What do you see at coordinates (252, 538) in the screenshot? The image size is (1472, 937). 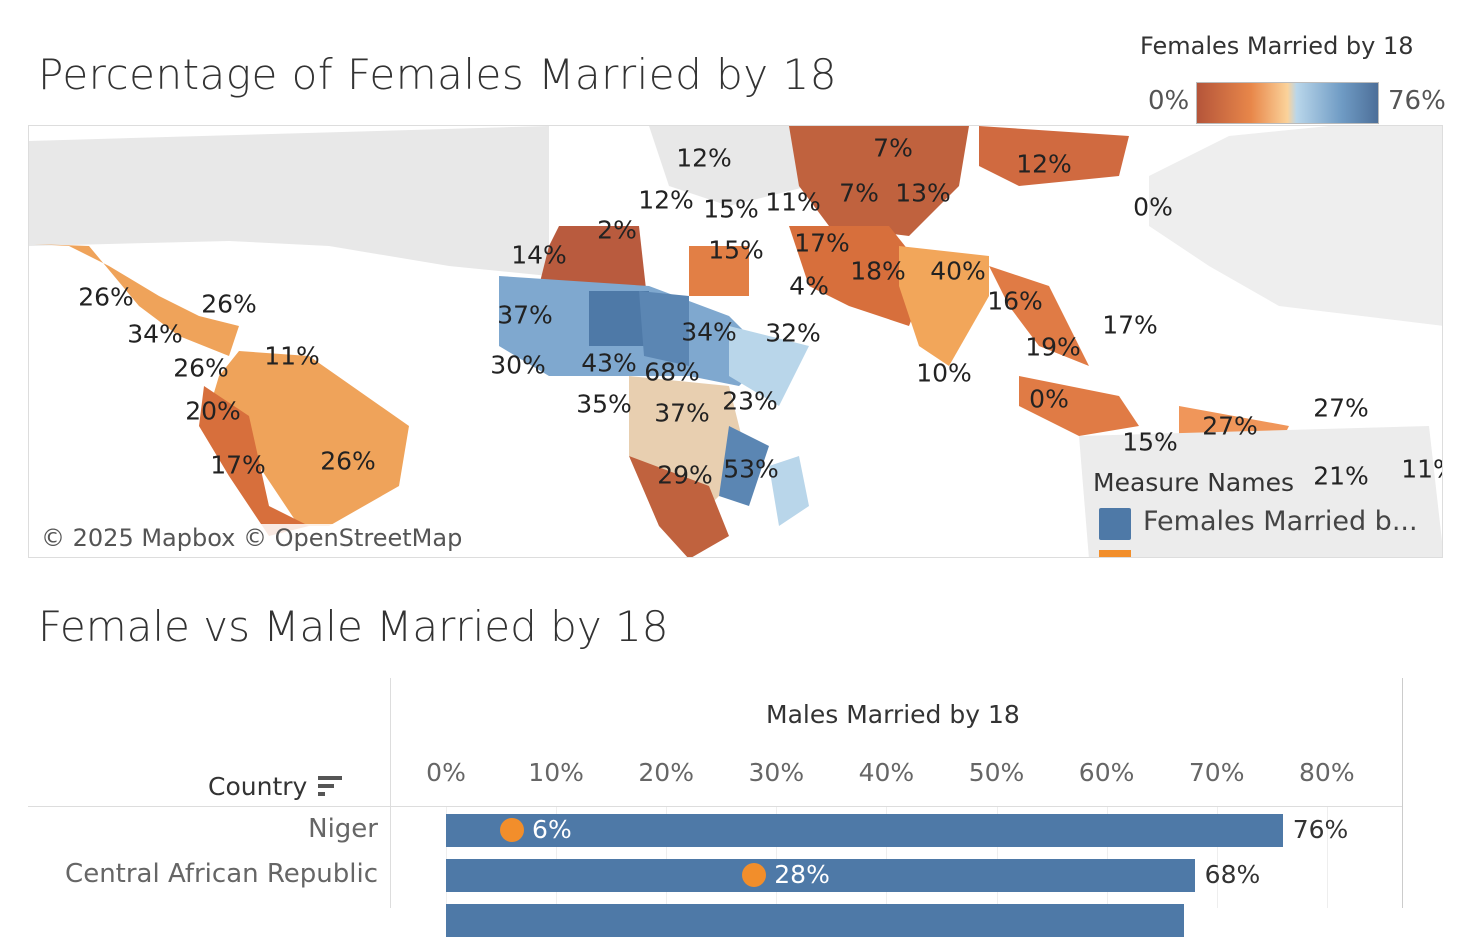 I see `map-attribution: © 2025 Mapbox © OpenStreetMap` at bounding box center [252, 538].